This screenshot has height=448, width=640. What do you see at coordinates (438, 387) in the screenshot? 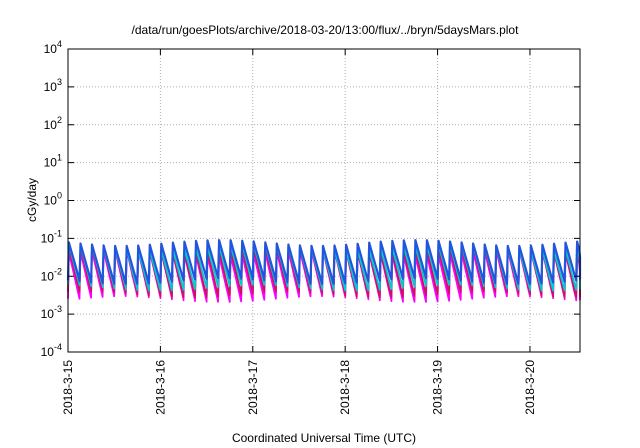
I see `x-tick-label: 2018-3-19` at bounding box center [438, 387].